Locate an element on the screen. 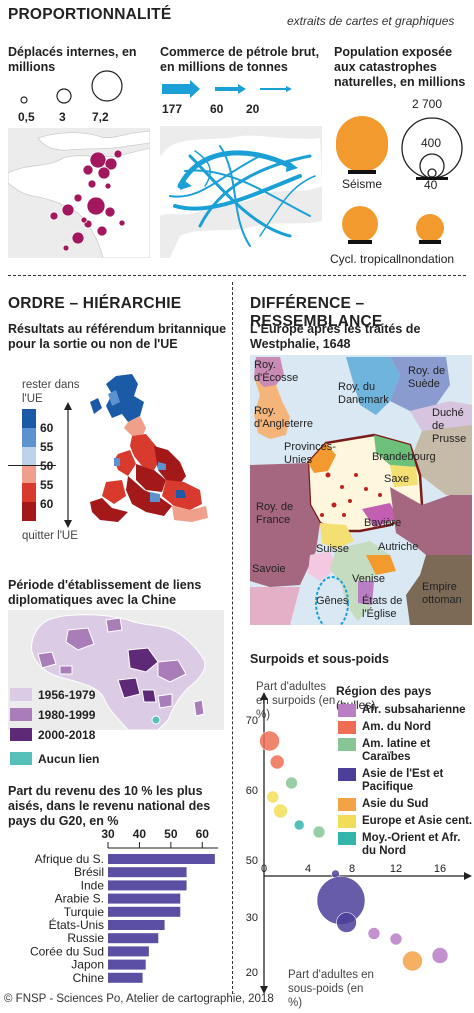  section-subtitle: extraits de cartes et graphiques is located at coordinates (371, 21).